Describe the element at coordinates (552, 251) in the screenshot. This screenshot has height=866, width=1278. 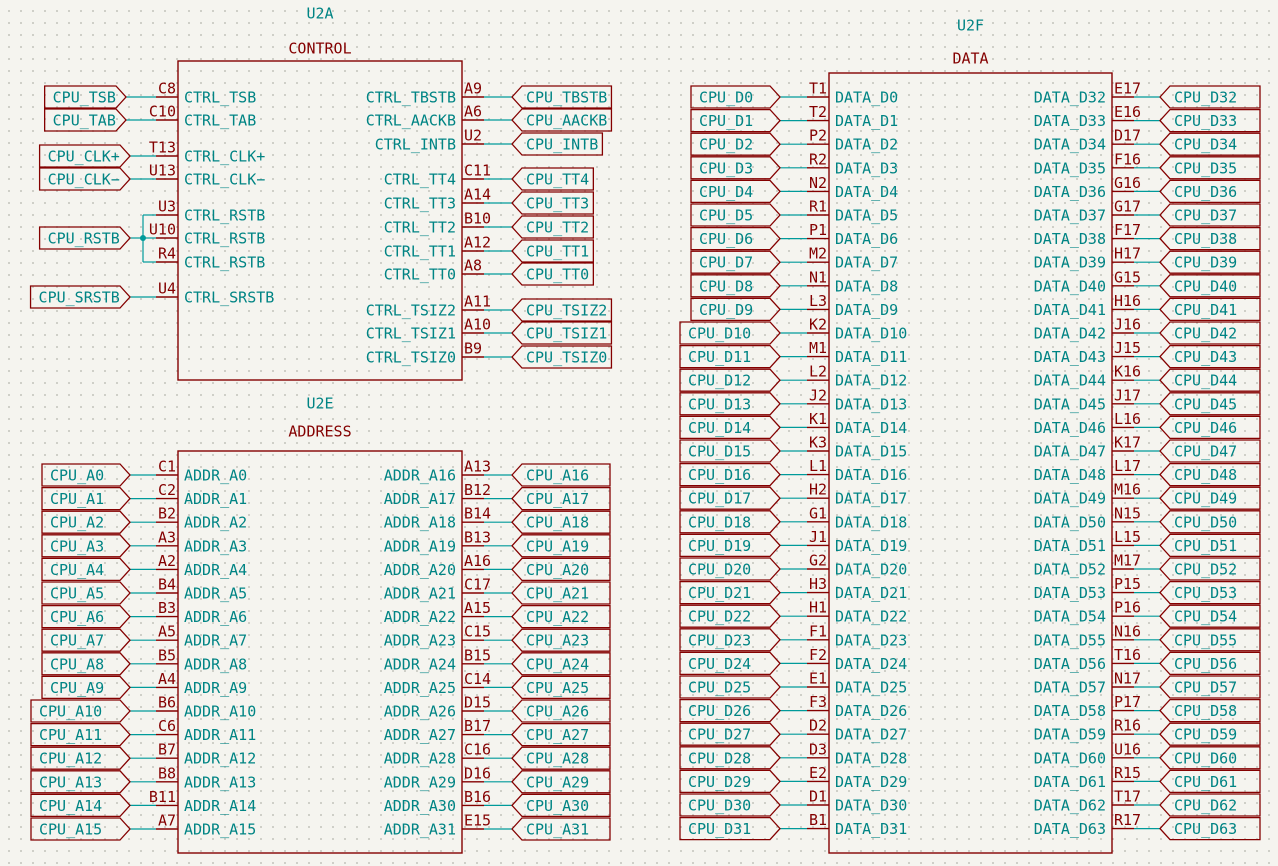
I see `net-label: CPU_TT1` at that location.